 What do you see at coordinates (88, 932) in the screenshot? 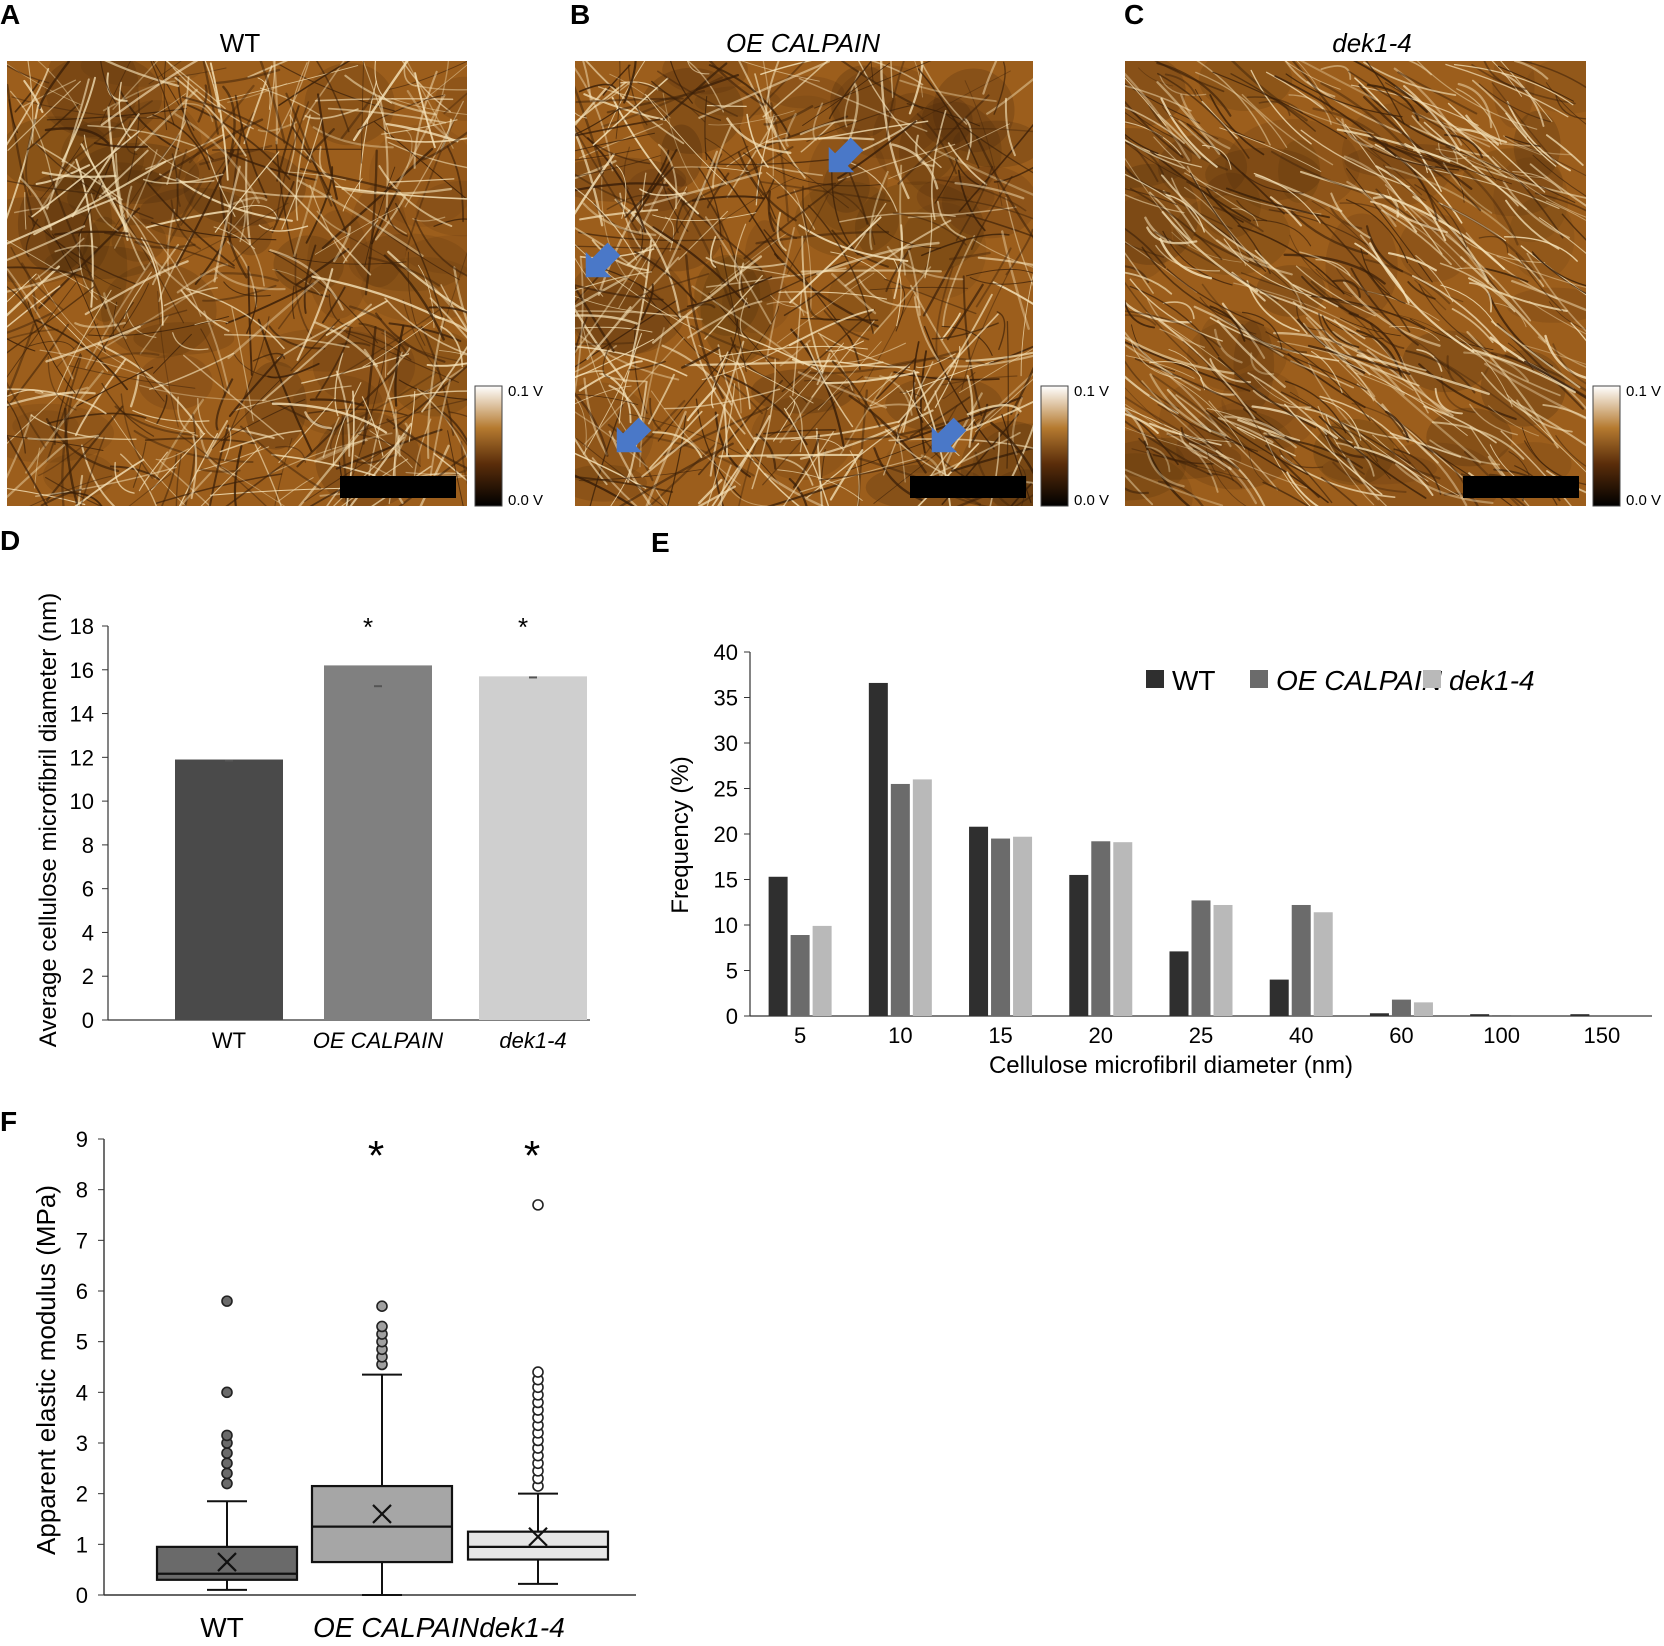
I see `y-tick-label-d: 4` at bounding box center [88, 932].